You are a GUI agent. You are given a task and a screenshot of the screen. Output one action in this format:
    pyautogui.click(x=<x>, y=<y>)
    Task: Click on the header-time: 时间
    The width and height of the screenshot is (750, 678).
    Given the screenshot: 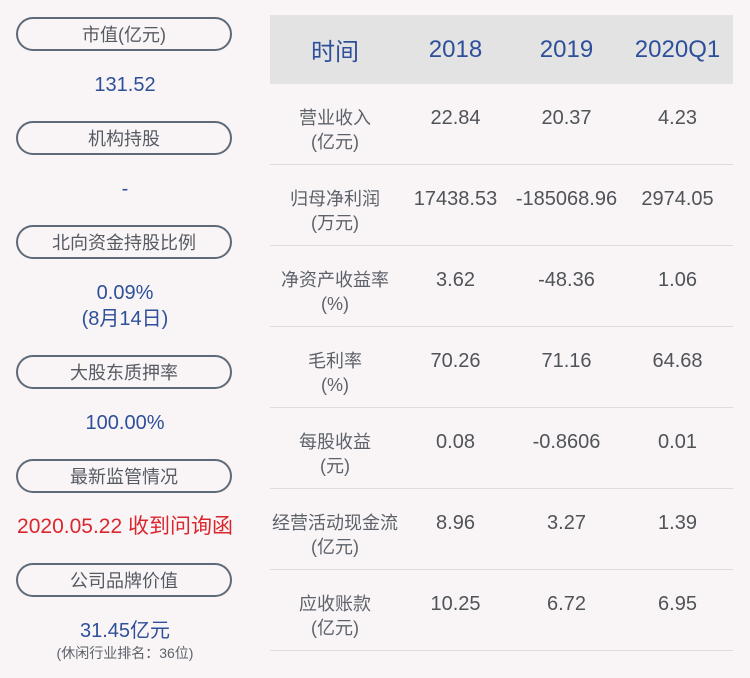 What is the action you would take?
    pyautogui.click(x=335, y=52)
    